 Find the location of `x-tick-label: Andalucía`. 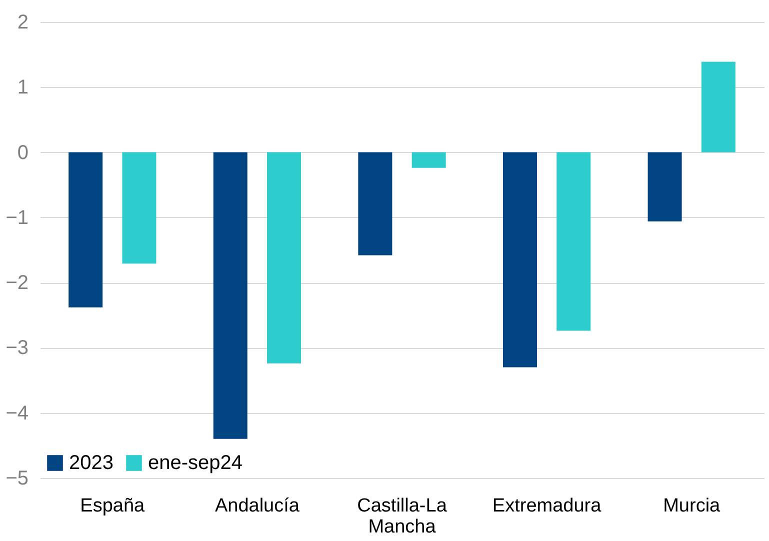

x-tick-label: Andalucía is located at coordinates (257, 506).